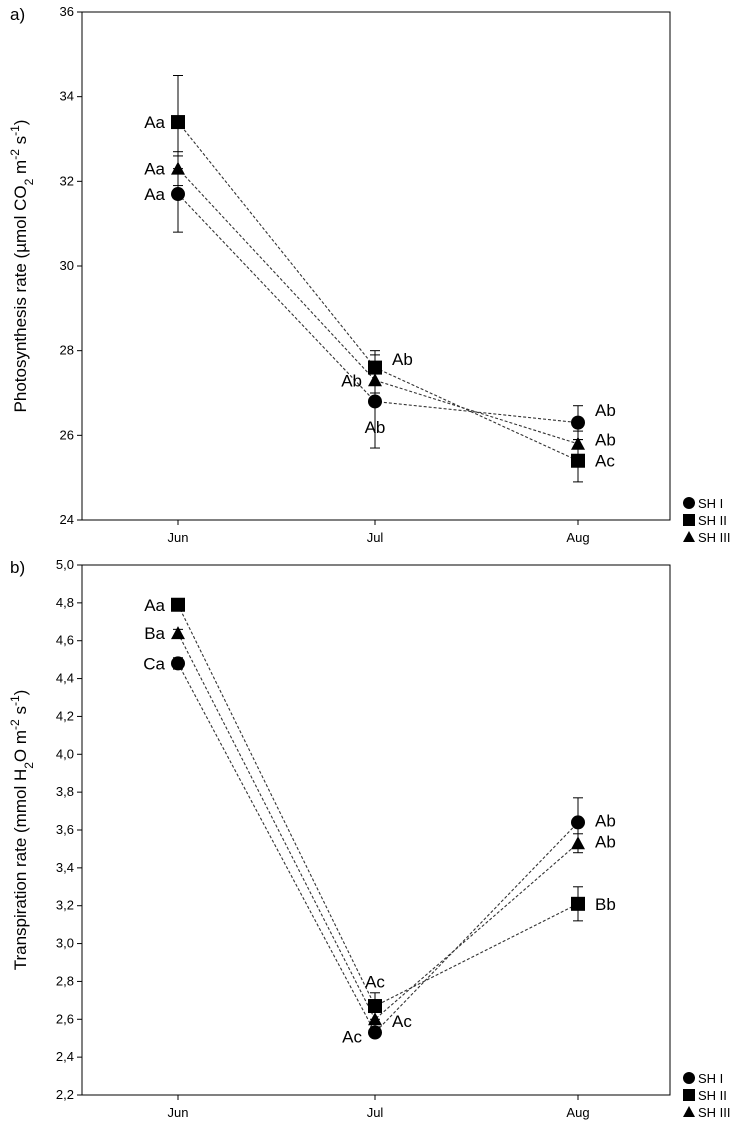 The height and width of the screenshot is (1124, 740). What do you see at coordinates (65, 678) in the screenshot?
I see `y-tick-label: 4,4` at bounding box center [65, 678].